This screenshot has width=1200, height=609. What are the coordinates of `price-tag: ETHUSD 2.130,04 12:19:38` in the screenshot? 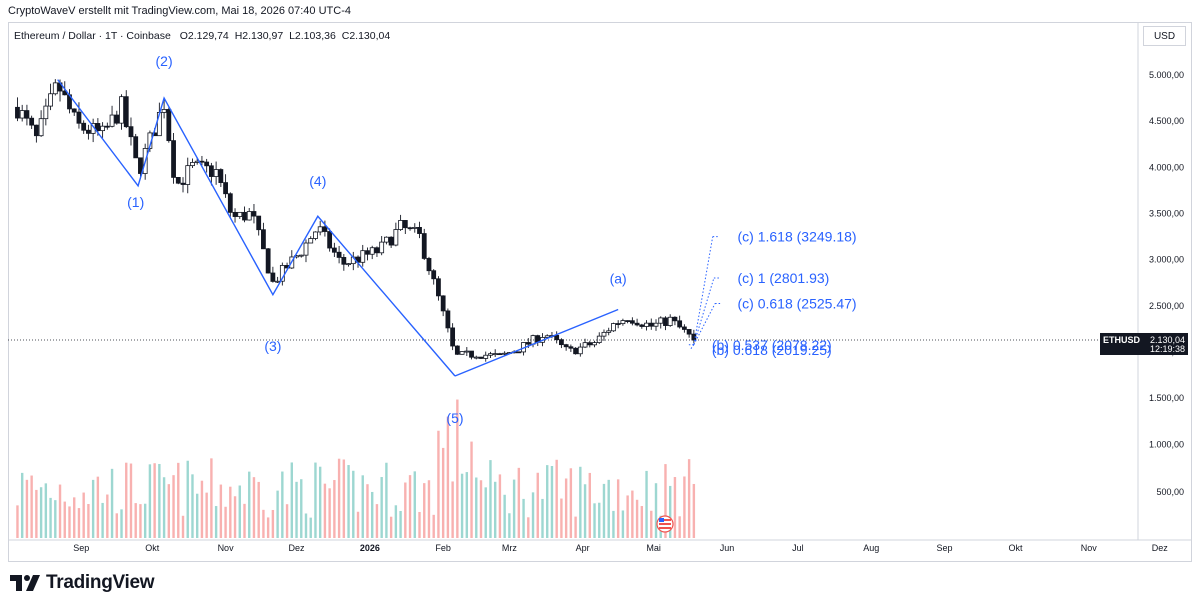 It's located at (1144, 343).